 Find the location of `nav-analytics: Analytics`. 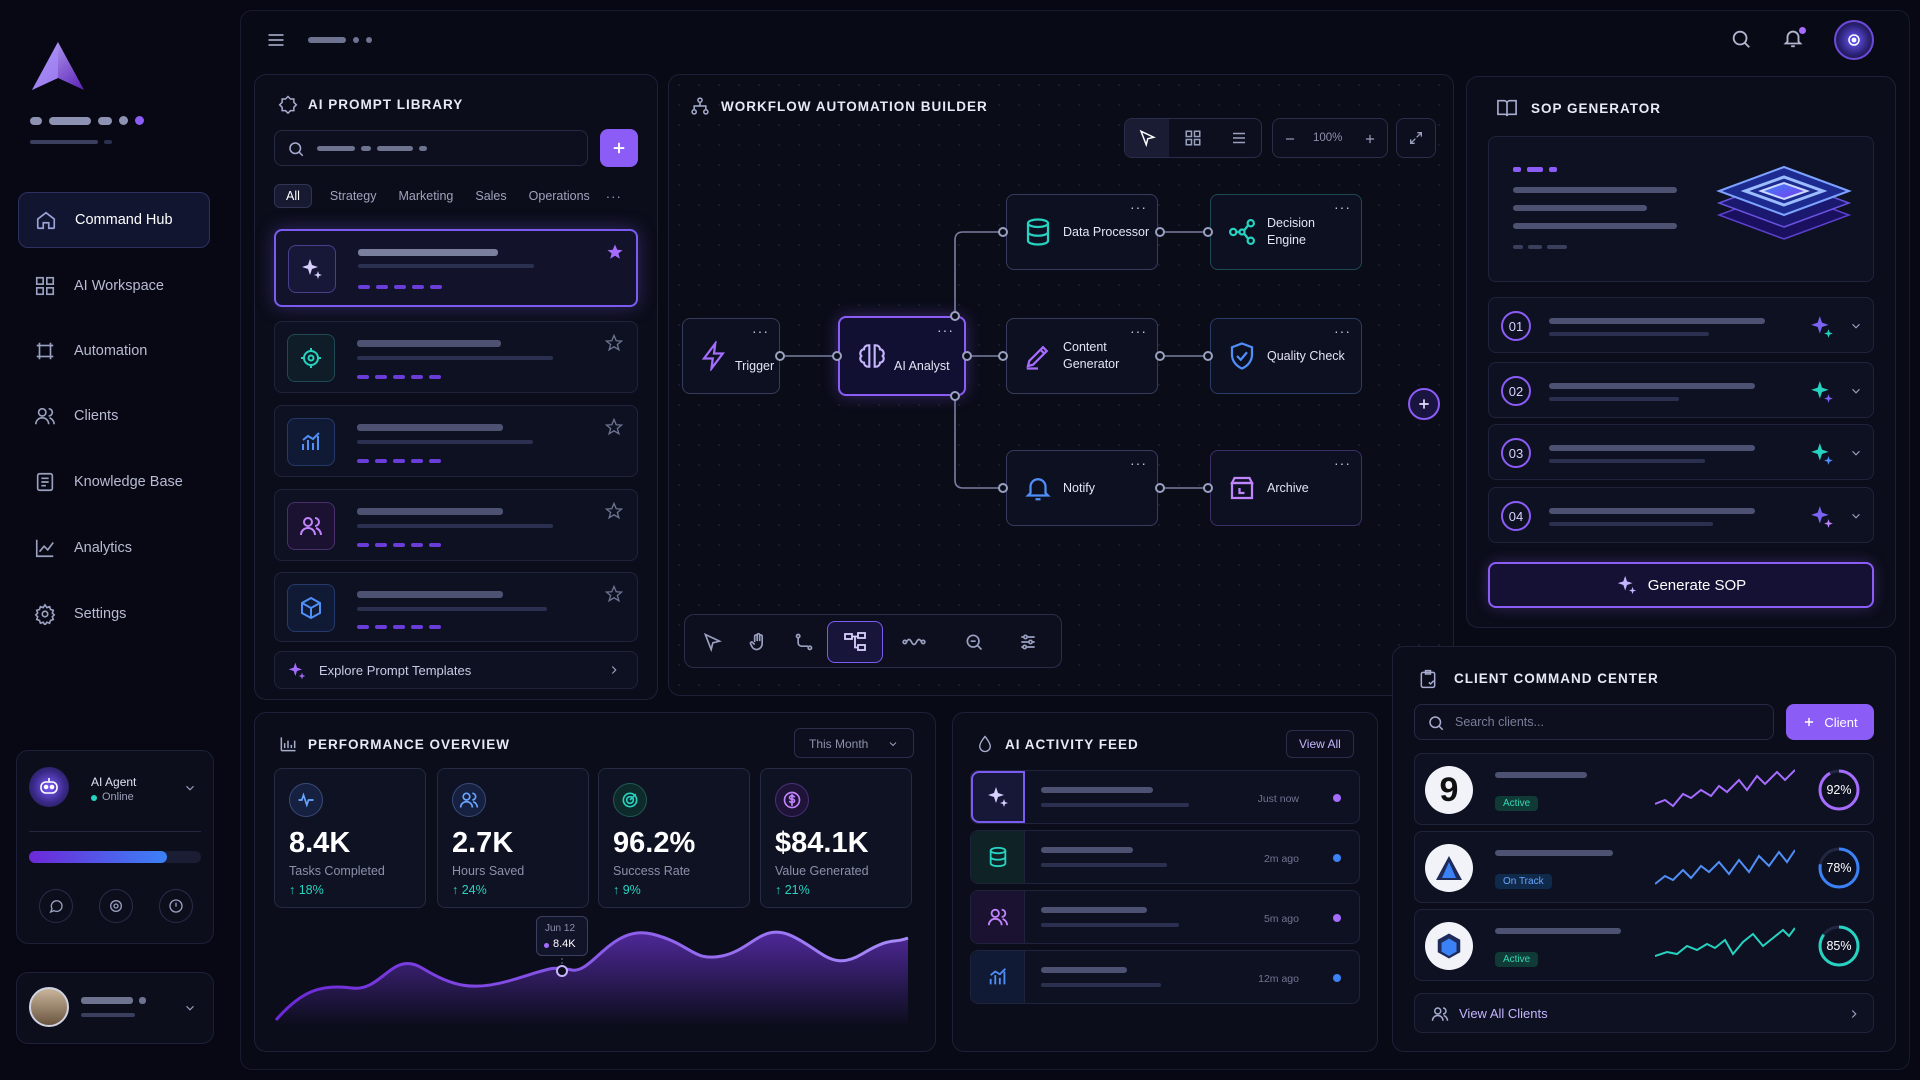

nav-analytics: Analytics is located at coordinates (114, 548).